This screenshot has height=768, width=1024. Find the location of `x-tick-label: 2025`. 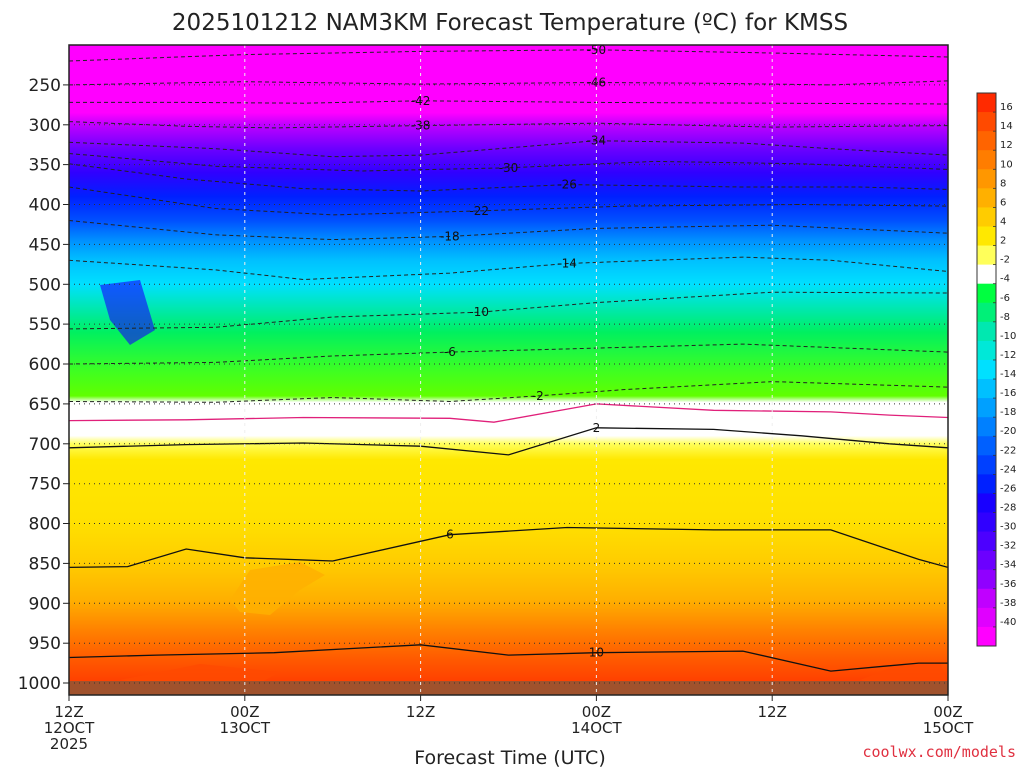

x-tick-label: 2025 is located at coordinates (69, 744).